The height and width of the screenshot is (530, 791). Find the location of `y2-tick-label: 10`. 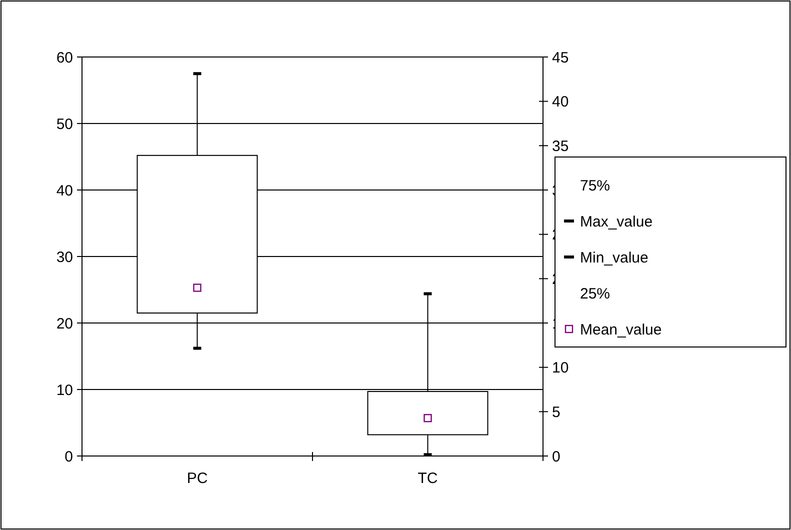

y2-tick-label: 10 is located at coordinates (560, 368).